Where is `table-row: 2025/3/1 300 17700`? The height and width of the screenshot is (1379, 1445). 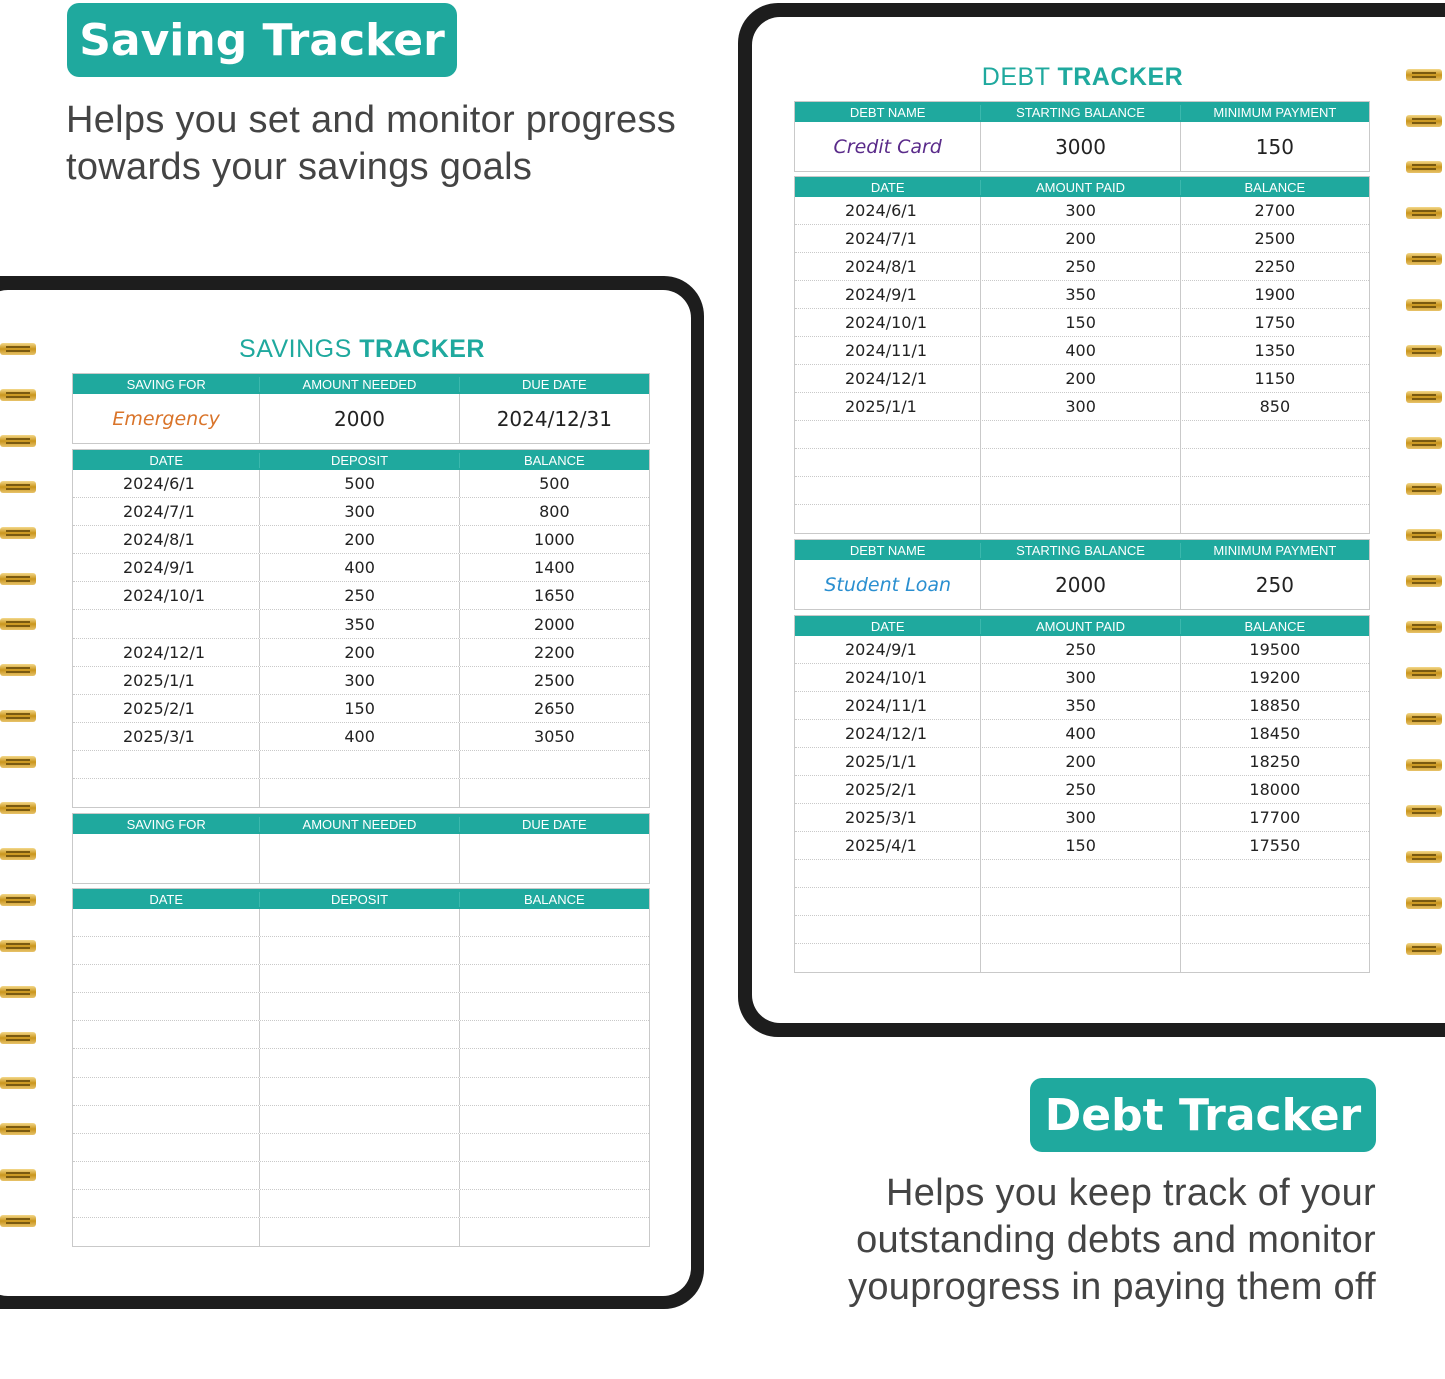
table-row: 2025/3/1 300 17700 is located at coordinates (1082, 818).